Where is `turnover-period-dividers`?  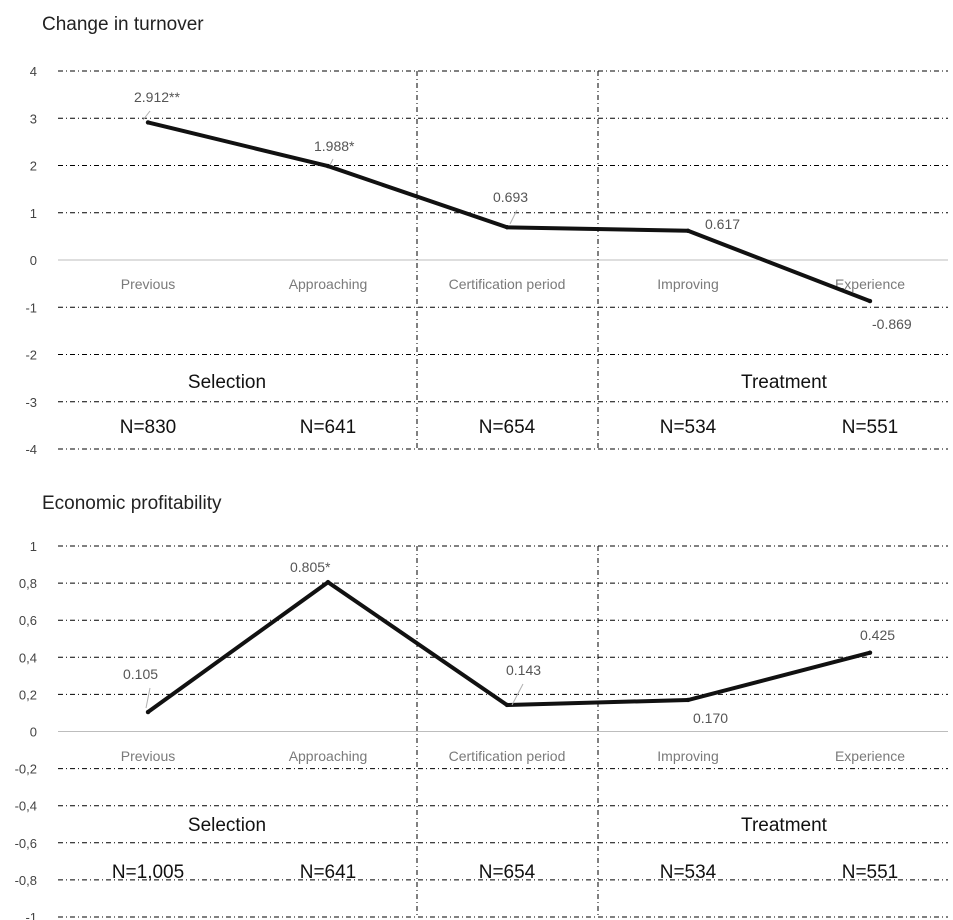 turnover-period-dividers is located at coordinates (507, 260).